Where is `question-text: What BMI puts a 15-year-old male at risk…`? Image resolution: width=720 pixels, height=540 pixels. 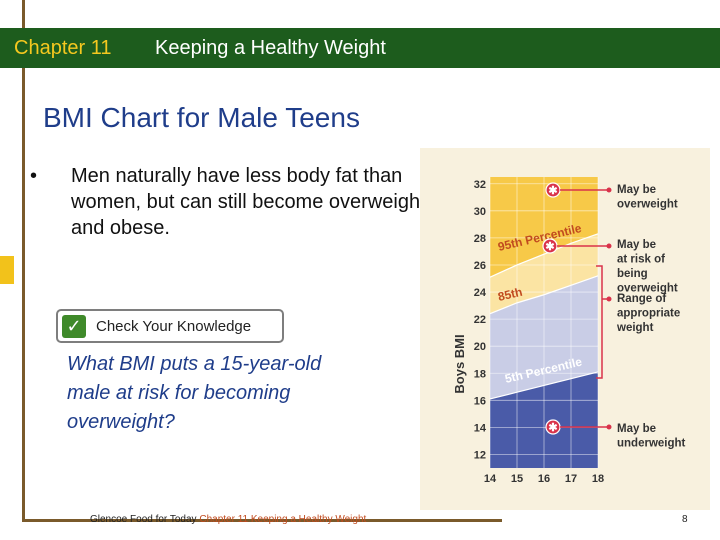
question-text: What BMI puts a 15-year-old male at risk… is located at coordinates (194, 393).